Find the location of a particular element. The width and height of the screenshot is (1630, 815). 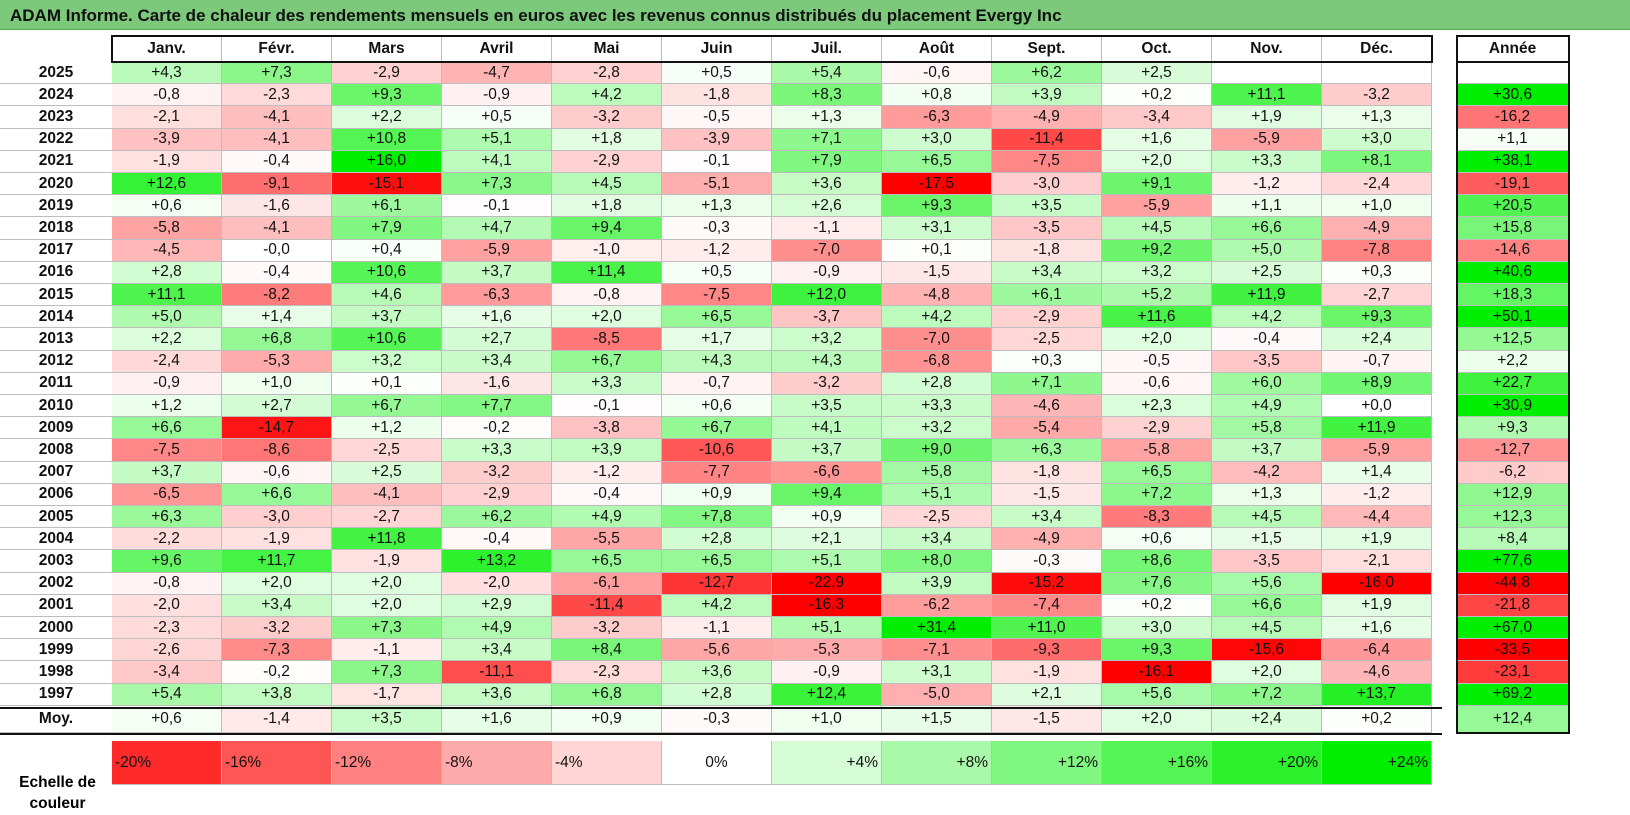

average-cell: +0,6 is located at coordinates (167, 719).